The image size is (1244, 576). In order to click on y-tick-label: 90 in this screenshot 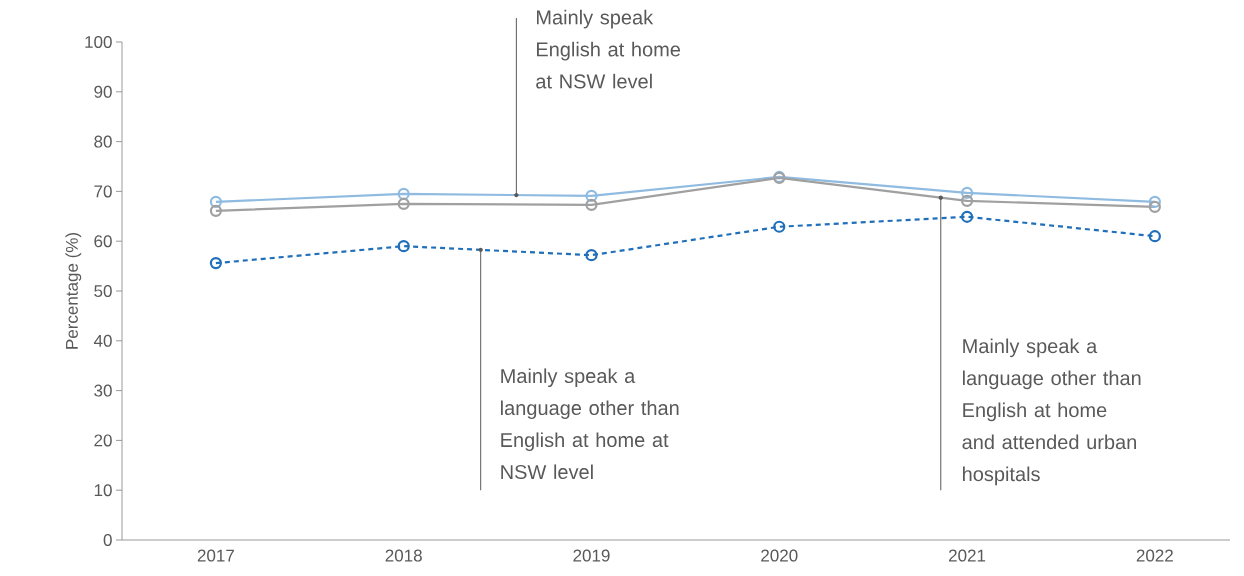, I will do `click(103, 91)`.